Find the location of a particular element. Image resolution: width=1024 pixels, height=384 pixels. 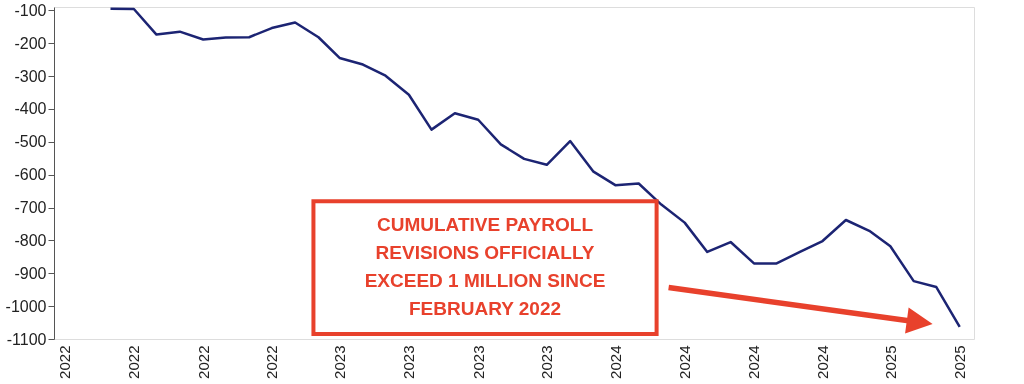

y-tick-label: -1100 is located at coordinates (26, 339).